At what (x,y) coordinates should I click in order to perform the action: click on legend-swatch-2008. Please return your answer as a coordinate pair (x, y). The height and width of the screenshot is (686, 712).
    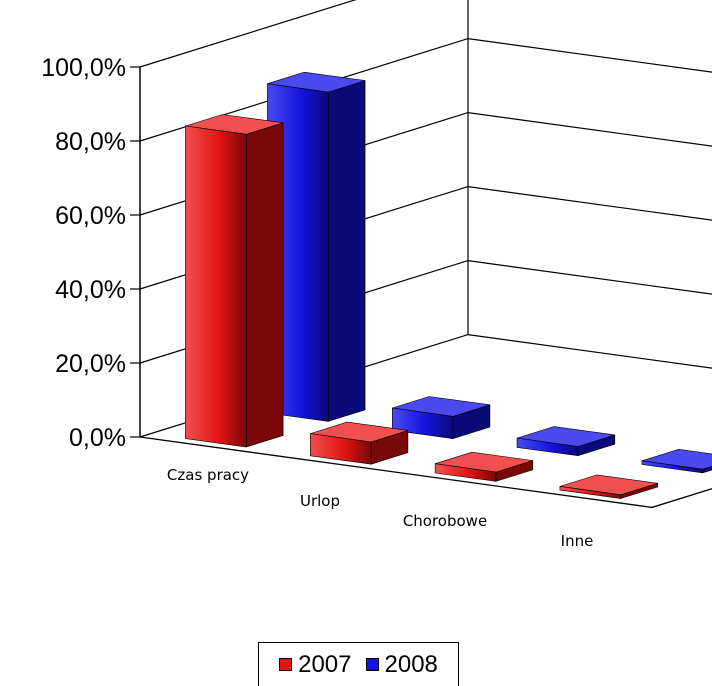
    Looking at the image, I should click on (372, 664).